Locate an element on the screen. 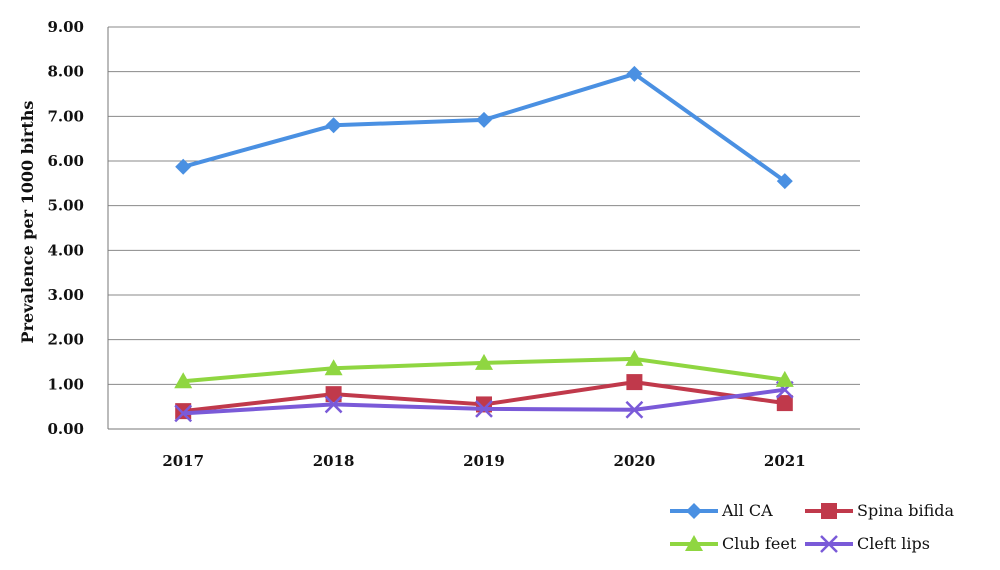 The height and width of the screenshot is (570, 1000). legend-item-spina-bifida: Spina bifida is located at coordinates (880, 510).